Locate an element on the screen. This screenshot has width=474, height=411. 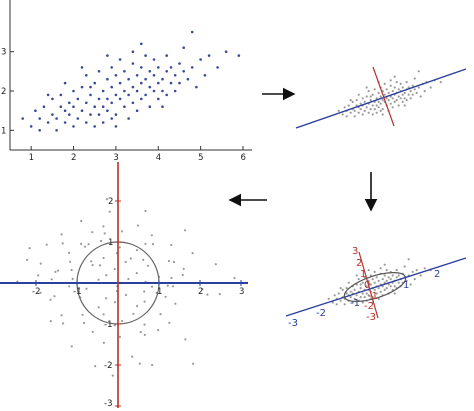
panel-a-x-tick-label: 2 is located at coordinates (73, 158).